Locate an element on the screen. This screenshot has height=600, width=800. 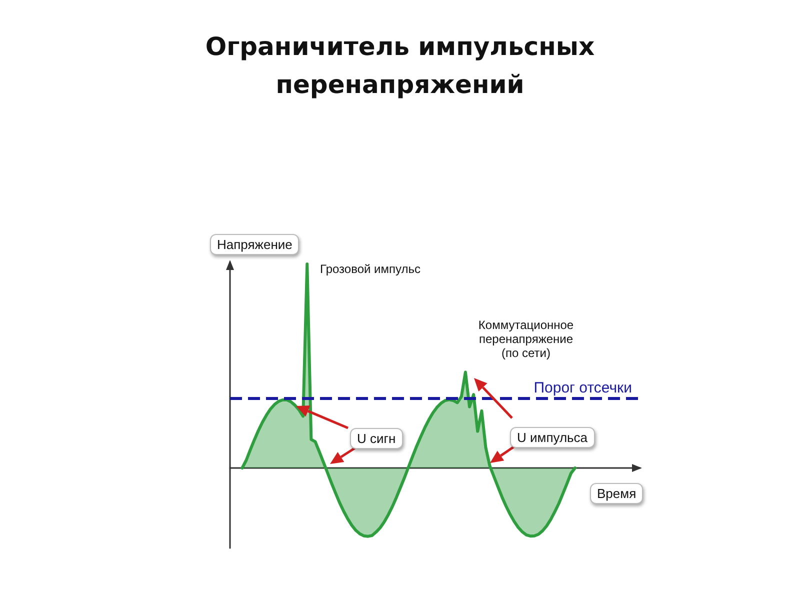
y-axis-title: Напряжение is located at coordinates (255, 244).